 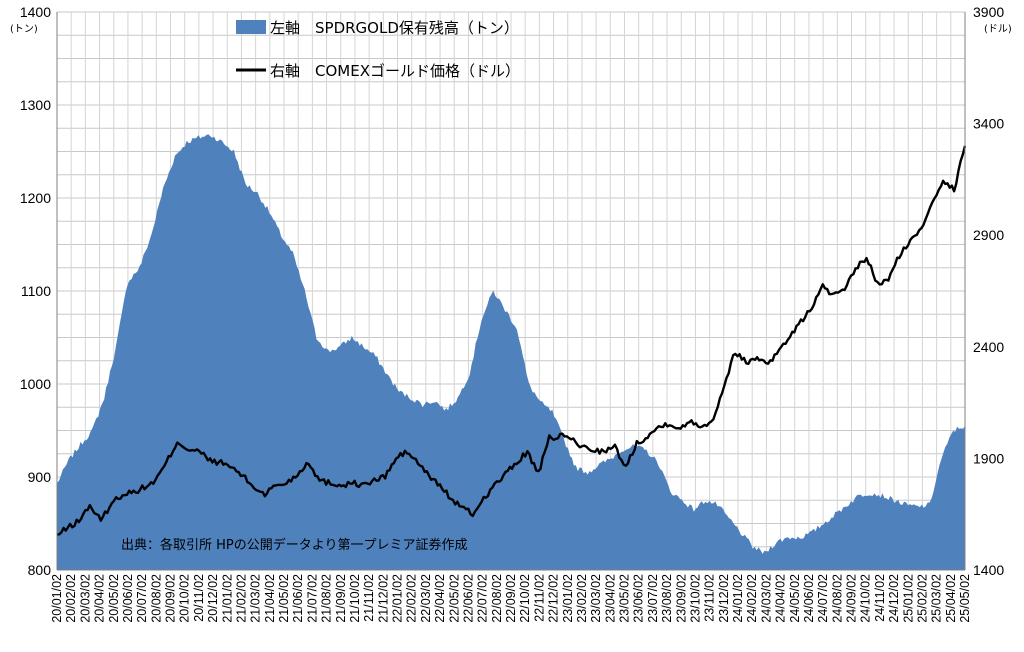 What do you see at coordinates (653, 598) in the screenshot?
I see `x-tick-label: 23/07/02` at bounding box center [653, 598].